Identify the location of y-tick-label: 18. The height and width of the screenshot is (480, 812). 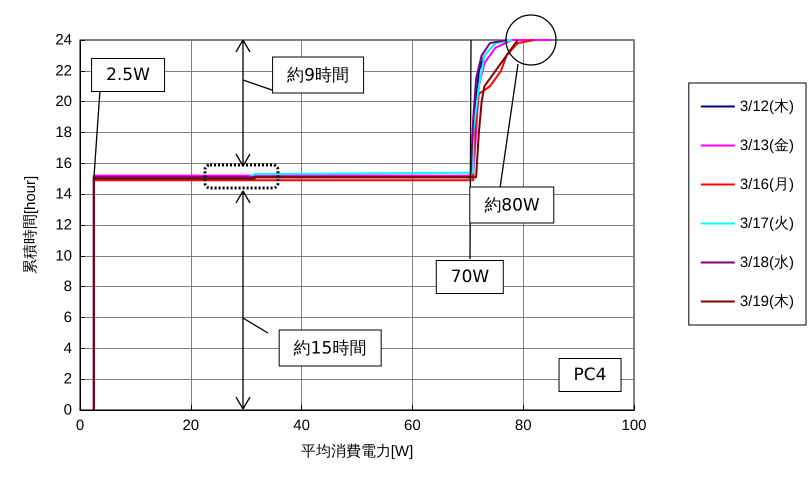
(63, 132).